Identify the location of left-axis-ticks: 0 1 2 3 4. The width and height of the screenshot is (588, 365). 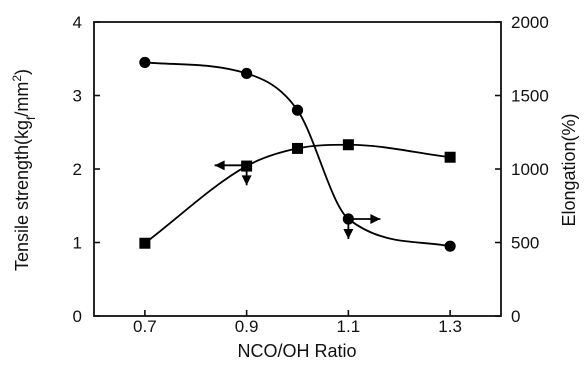
(86, 169).